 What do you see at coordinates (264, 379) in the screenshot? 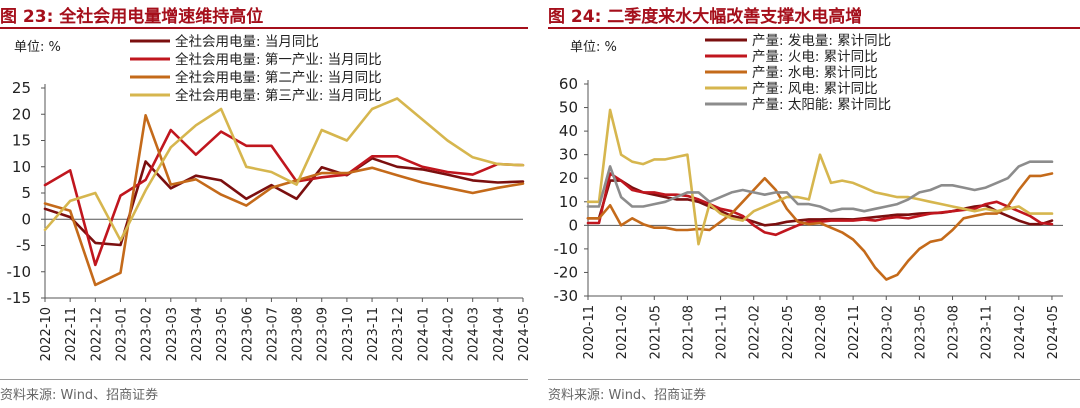
I see `left-source-rule` at bounding box center [264, 379].